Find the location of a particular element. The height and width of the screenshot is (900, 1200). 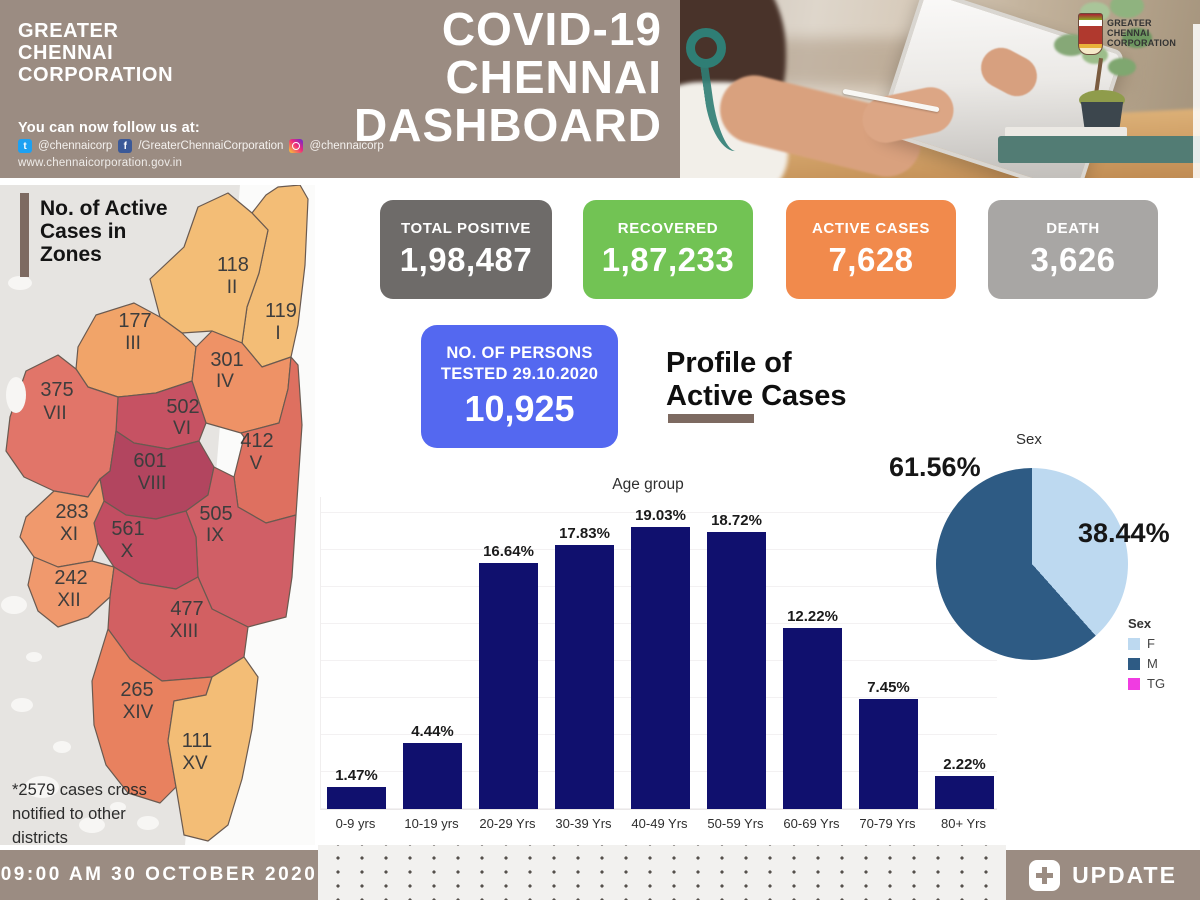

gcc-logo-text: GREATER CHENNAI CORPORATION is located at coordinates (1142, 33).